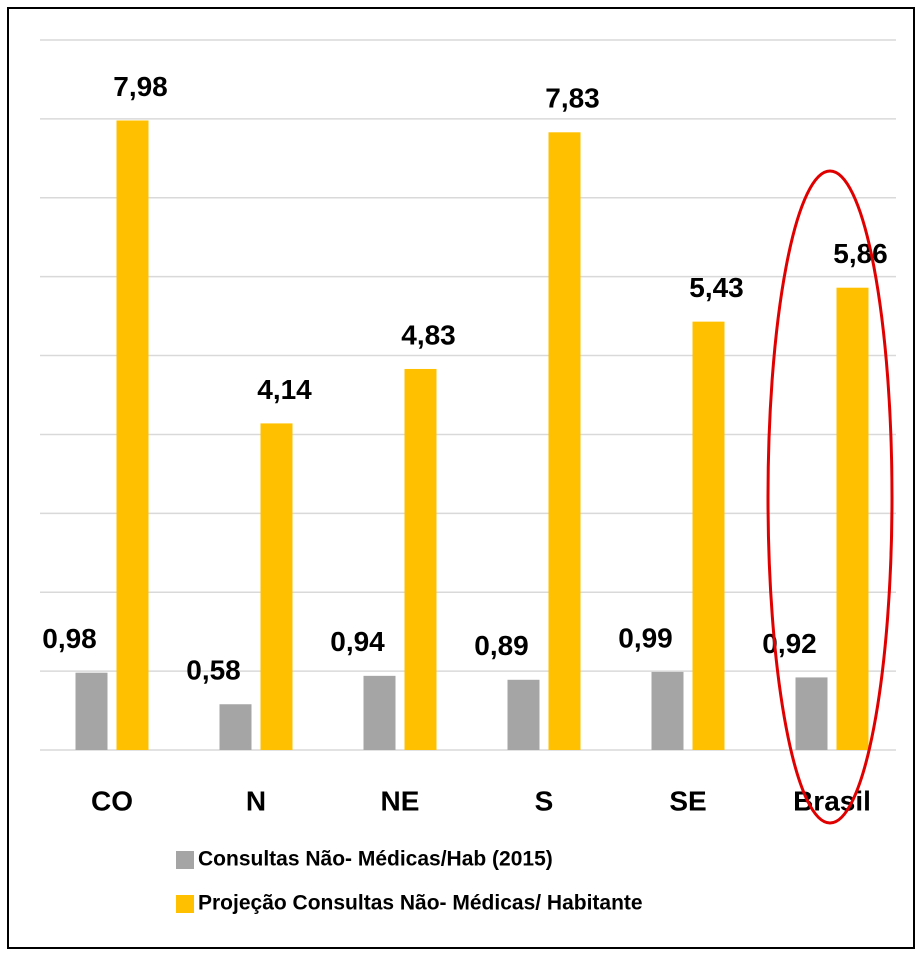 The image size is (922, 955). What do you see at coordinates (860, 253) in the screenshot?
I see `data-label: 5,86` at bounding box center [860, 253].